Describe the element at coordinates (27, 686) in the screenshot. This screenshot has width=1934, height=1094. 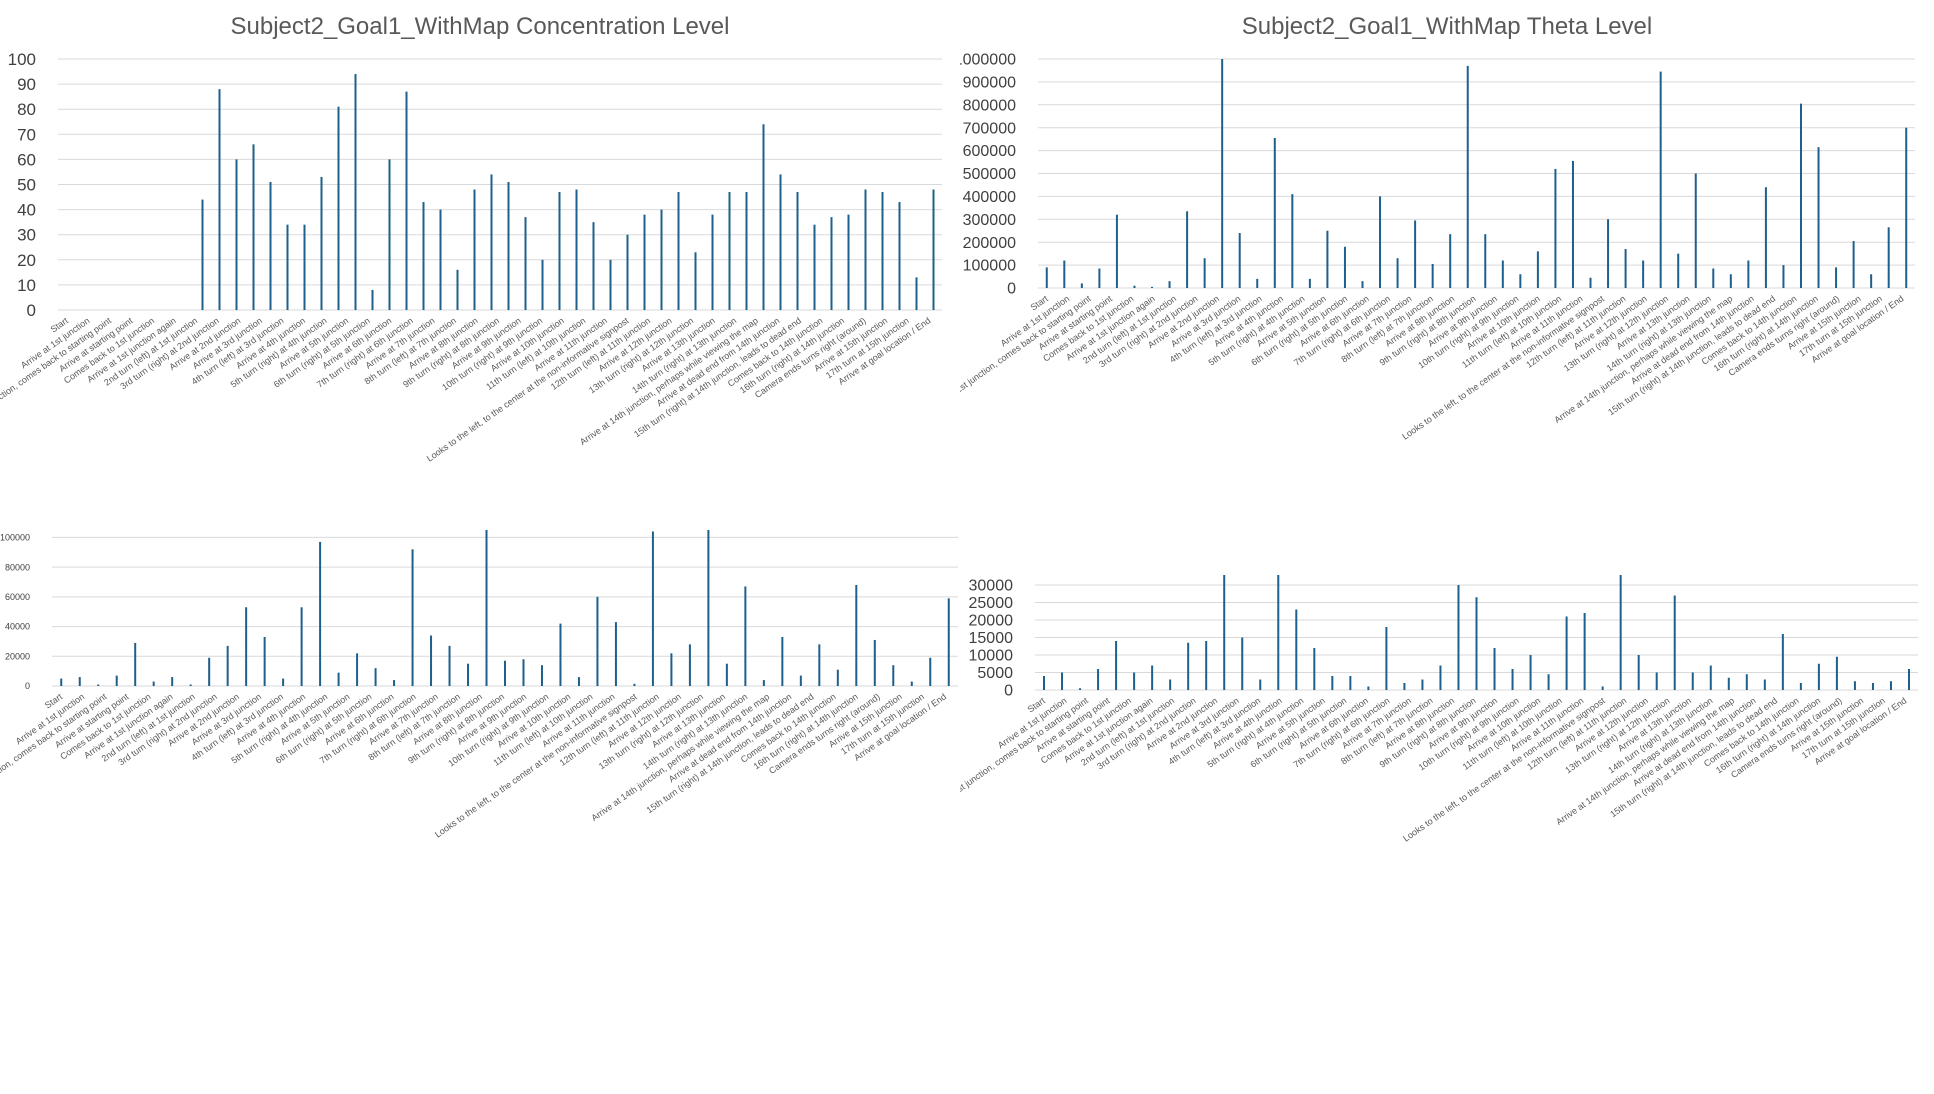
I see `beta-y-tick-label: 0` at that location.